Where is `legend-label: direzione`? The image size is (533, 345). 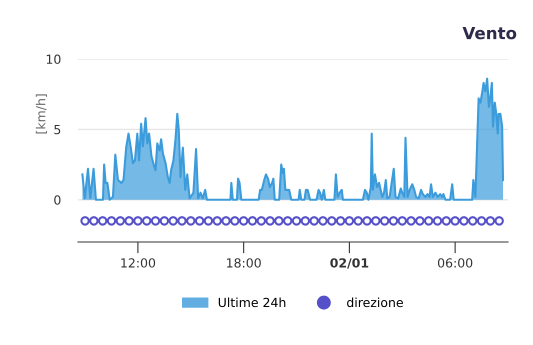
legend-label: direzione is located at coordinates (375, 303).